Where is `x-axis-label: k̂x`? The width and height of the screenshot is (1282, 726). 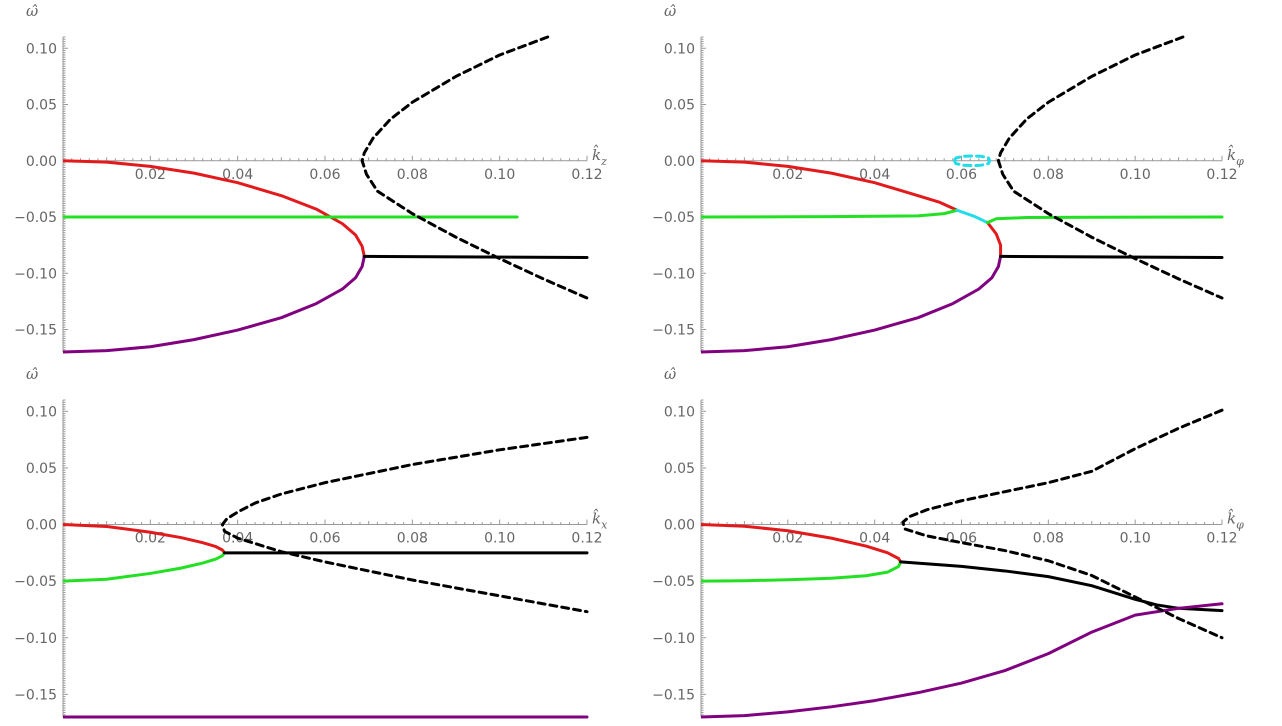 x-axis-label: k̂x is located at coordinates (600, 519).